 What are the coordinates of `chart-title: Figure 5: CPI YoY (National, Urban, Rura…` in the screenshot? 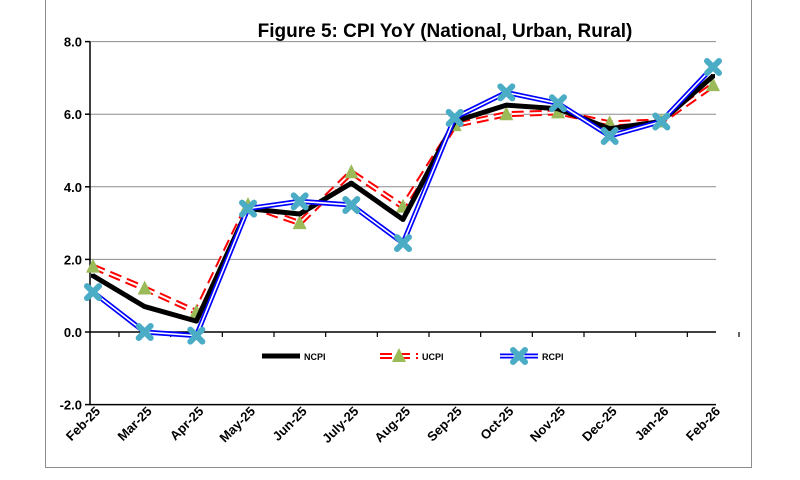 It's located at (445, 31).